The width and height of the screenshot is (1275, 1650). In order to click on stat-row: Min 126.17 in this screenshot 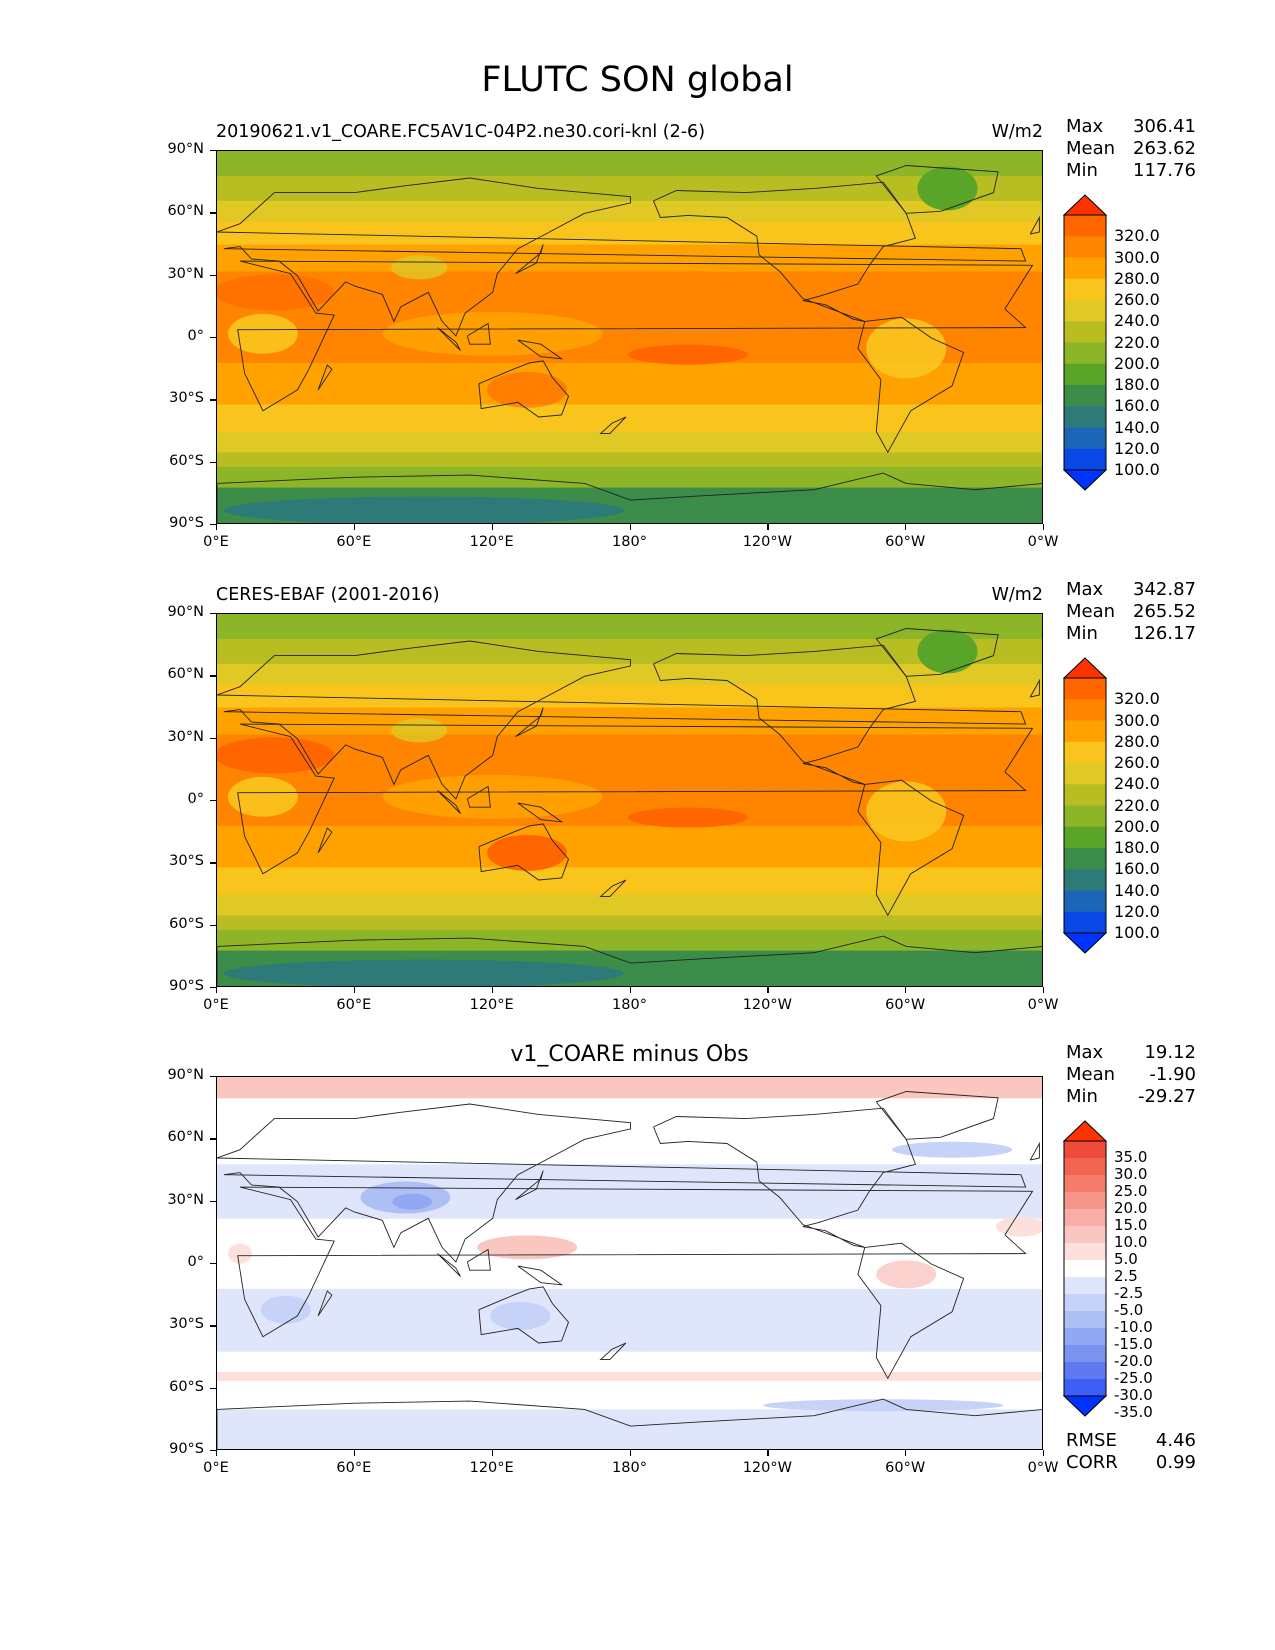, I will do `click(1131, 634)`.